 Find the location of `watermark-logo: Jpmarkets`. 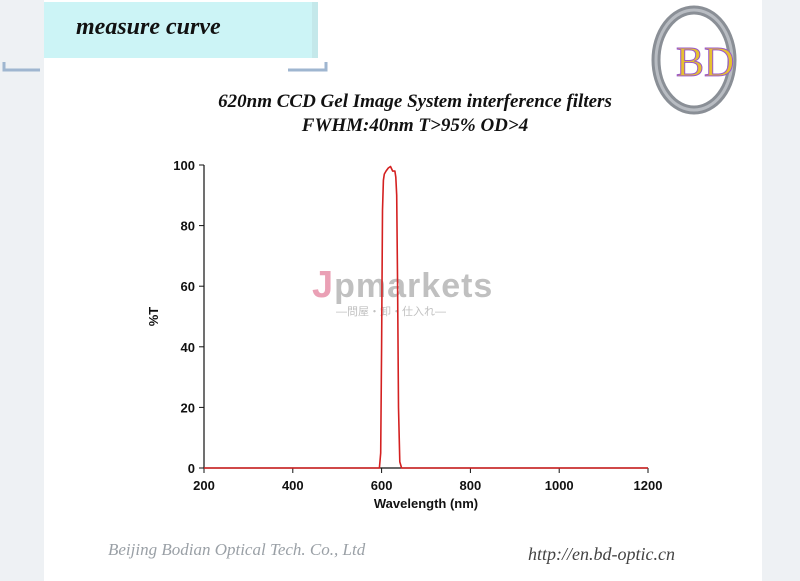

watermark-logo: Jpmarkets is located at coordinates (402, 285).